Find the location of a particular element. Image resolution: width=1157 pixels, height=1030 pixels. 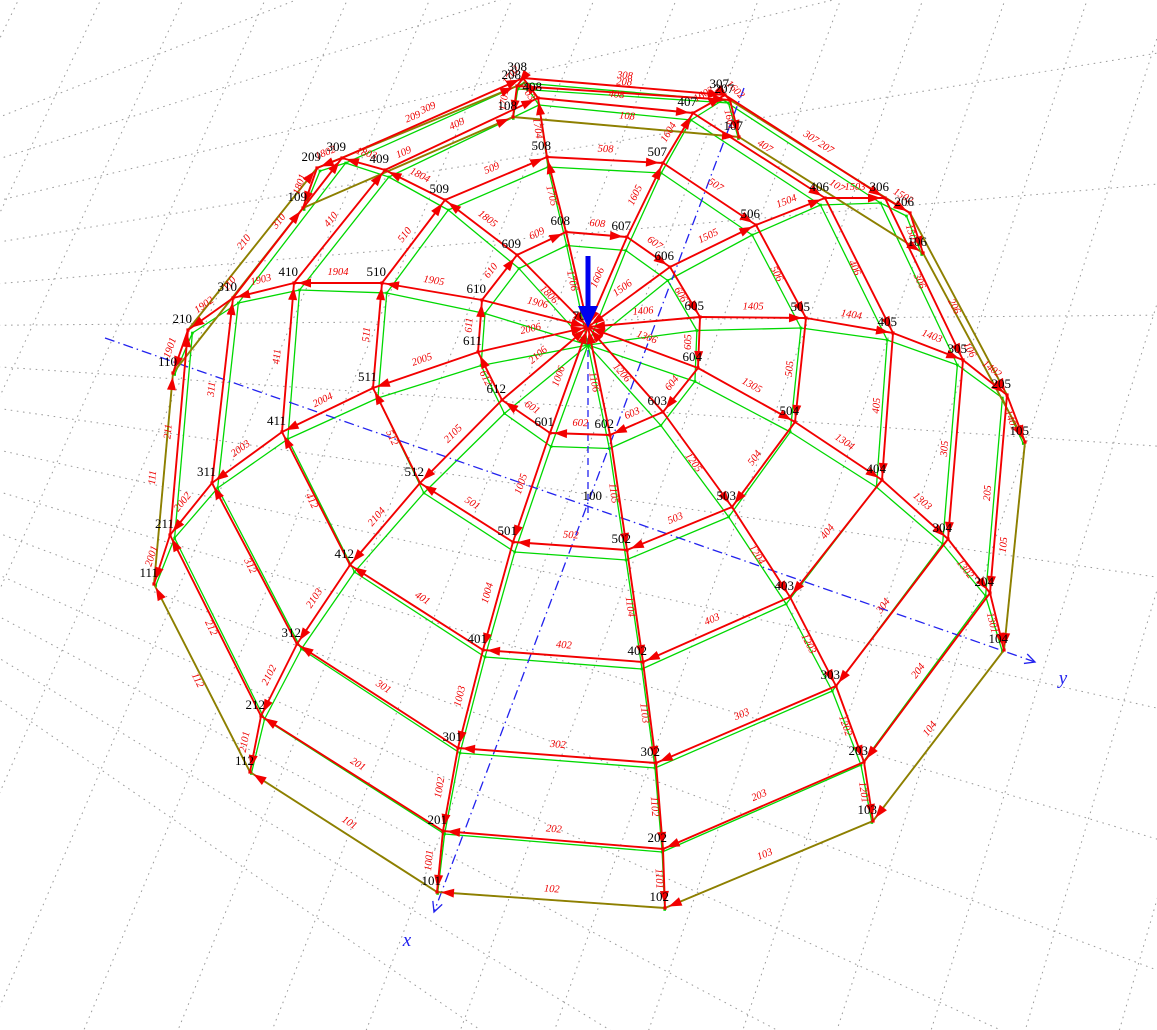

element-label-108: 108 is located at coordinates (627, 116).